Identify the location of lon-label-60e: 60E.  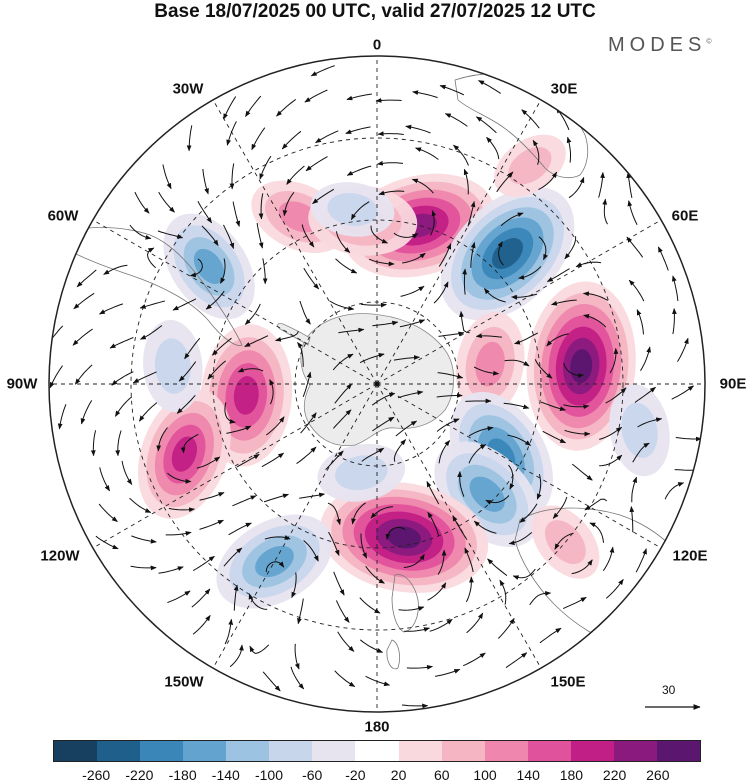
(685, 216).